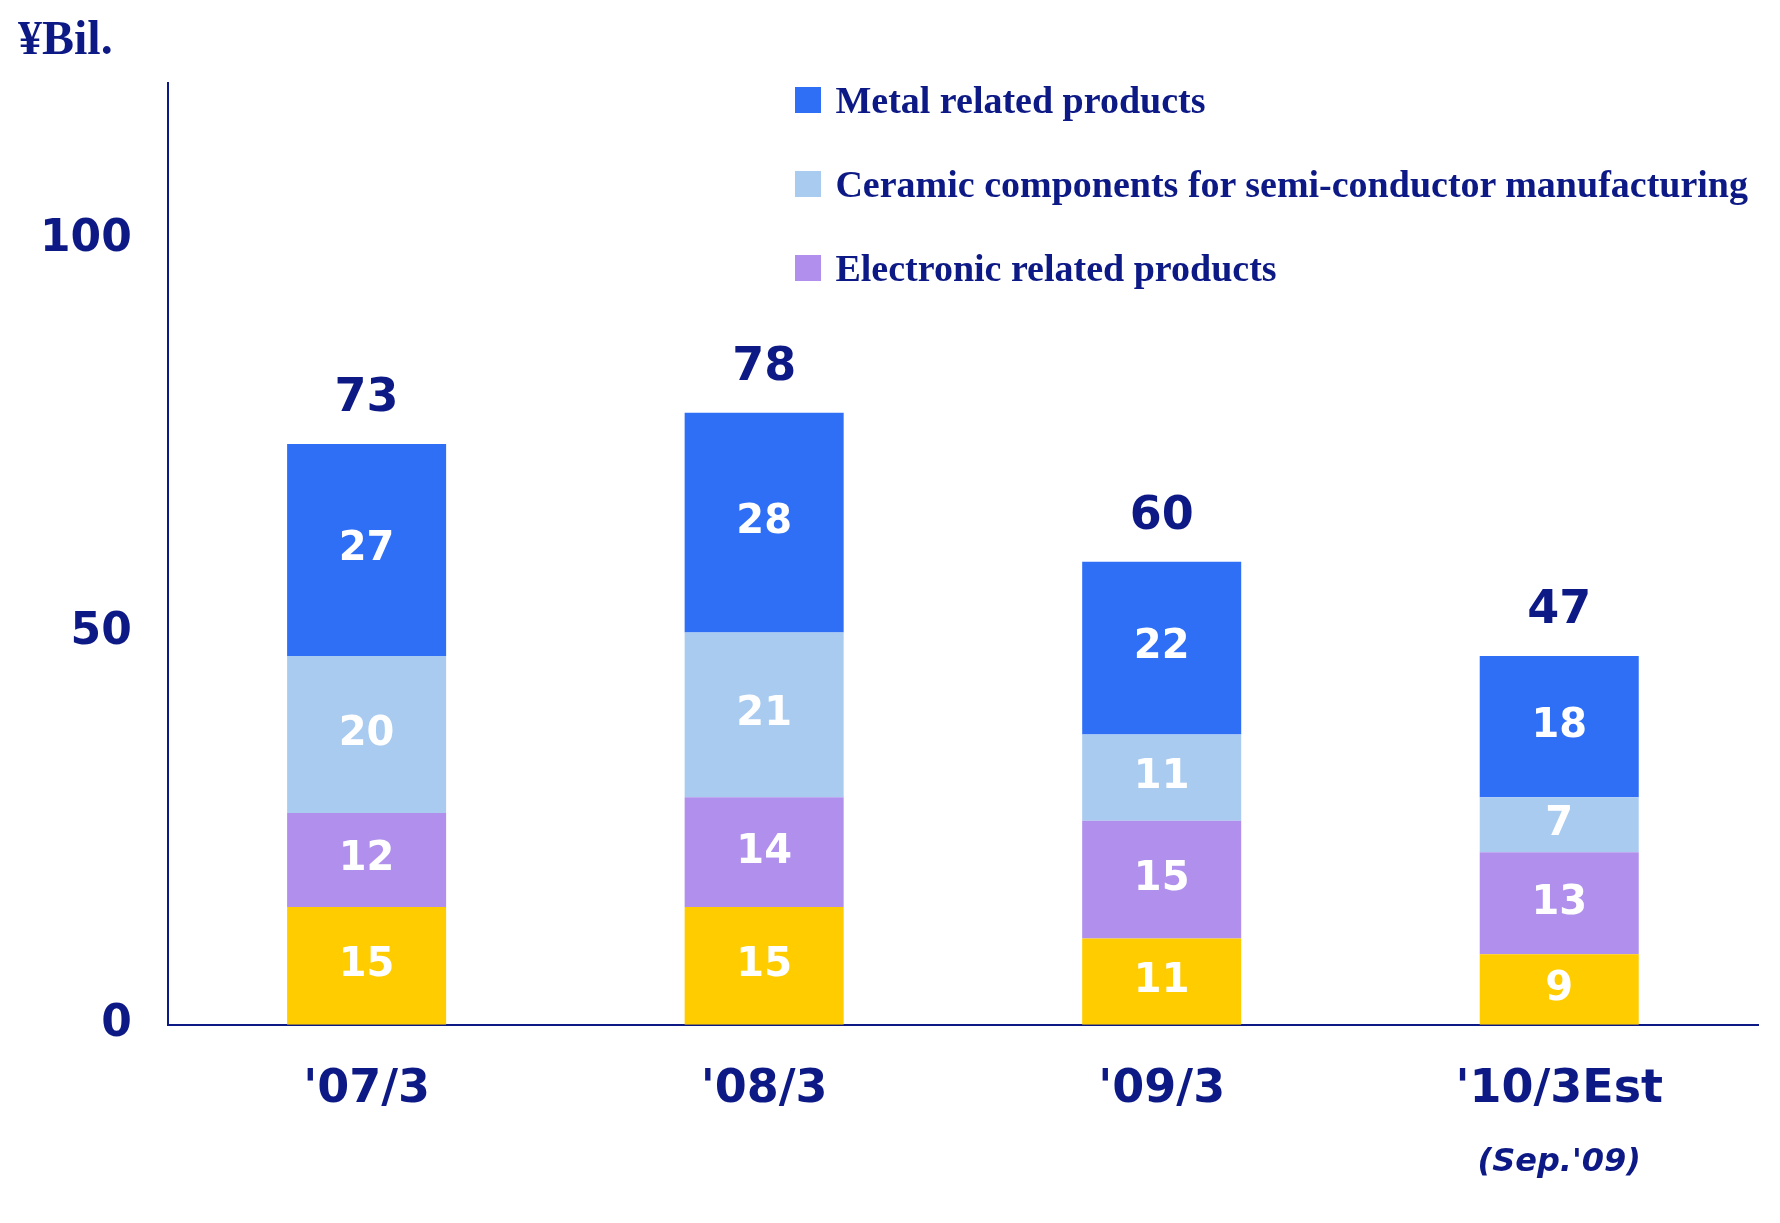  Describe the element at coordinates (1559, 899) in the screenshot. I see `data-label: 13` at that location.